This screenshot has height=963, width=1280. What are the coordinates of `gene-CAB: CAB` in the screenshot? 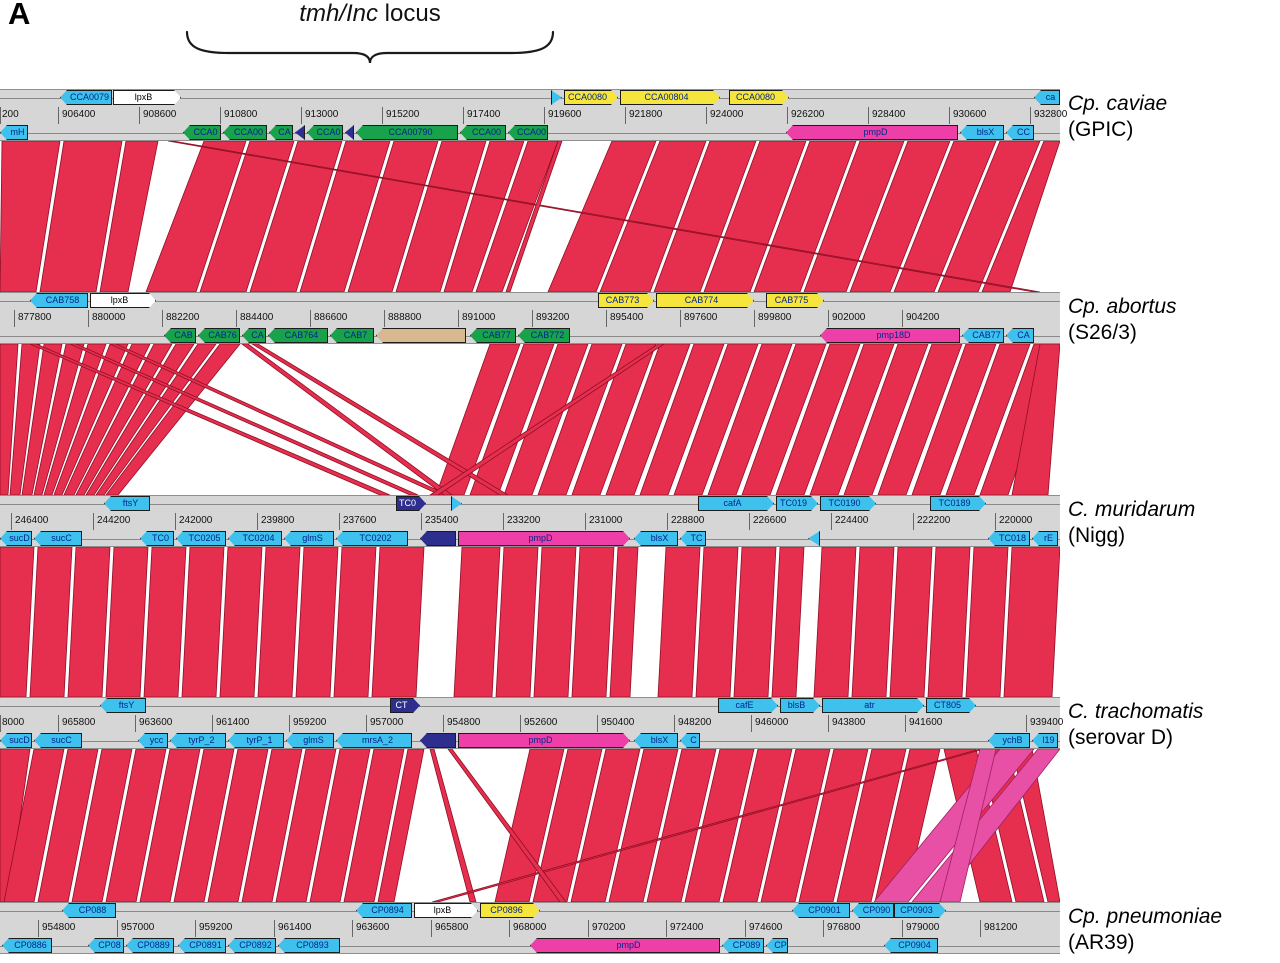 It's located at (180, 335).